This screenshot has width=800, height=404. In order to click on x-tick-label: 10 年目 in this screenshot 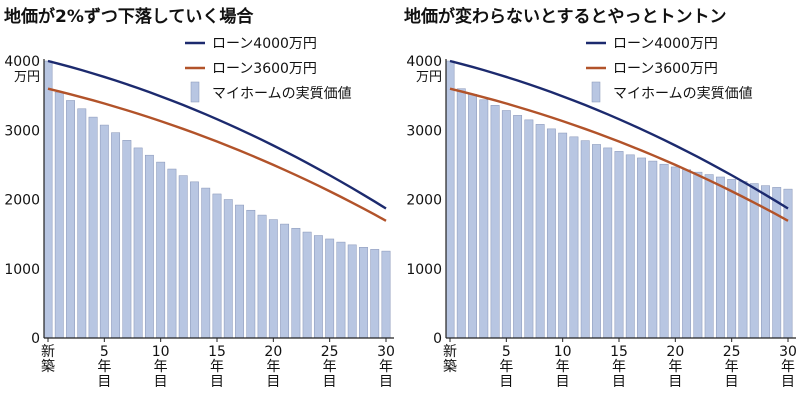, I will do `click(161, 367)`.